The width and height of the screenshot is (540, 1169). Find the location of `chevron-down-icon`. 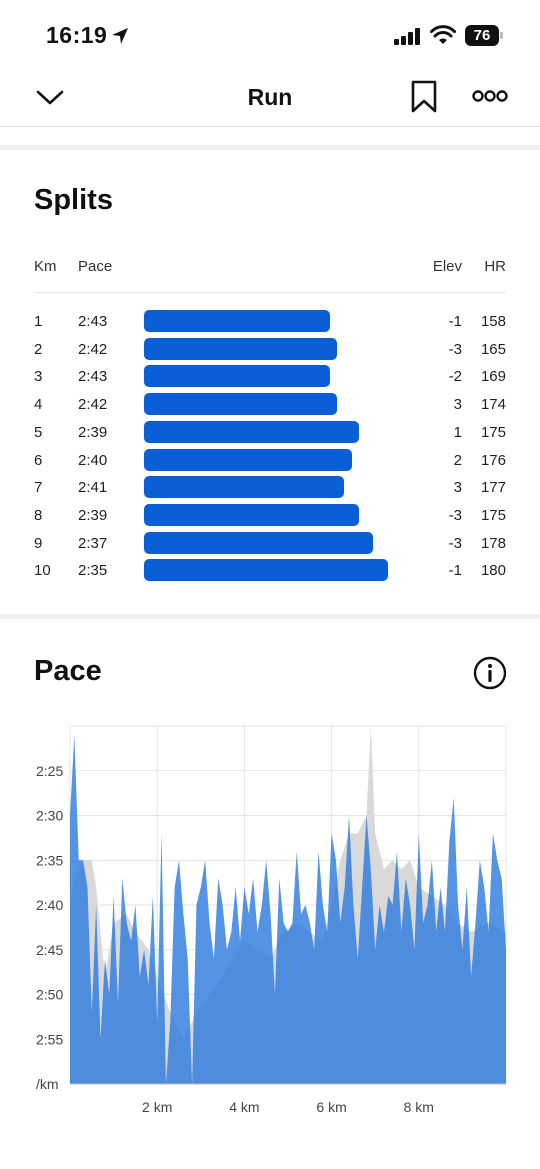

chevron-down-icon is located at coordinates (50, 97).